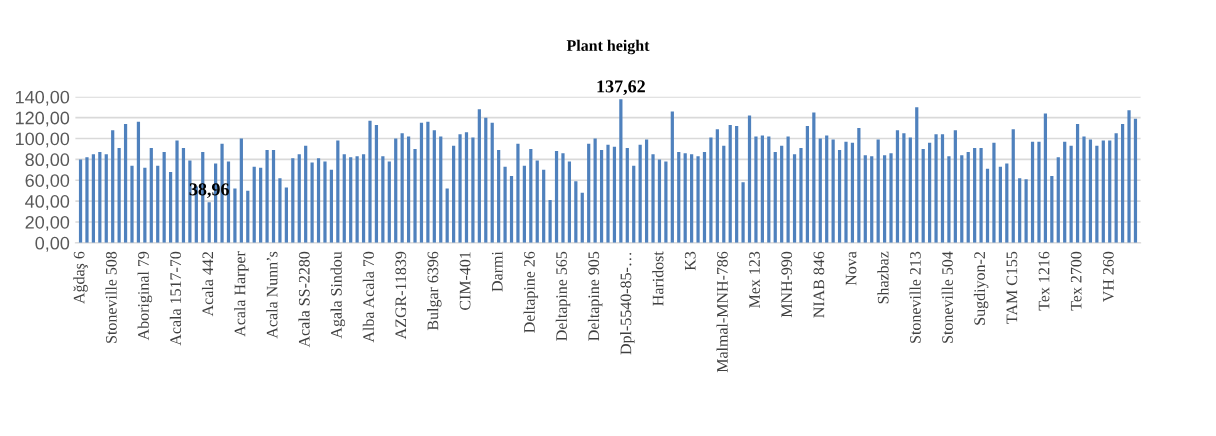 The image size is (1216, 436). I want to click on x-tick-label: Deltapine 565, so click(563, 296).